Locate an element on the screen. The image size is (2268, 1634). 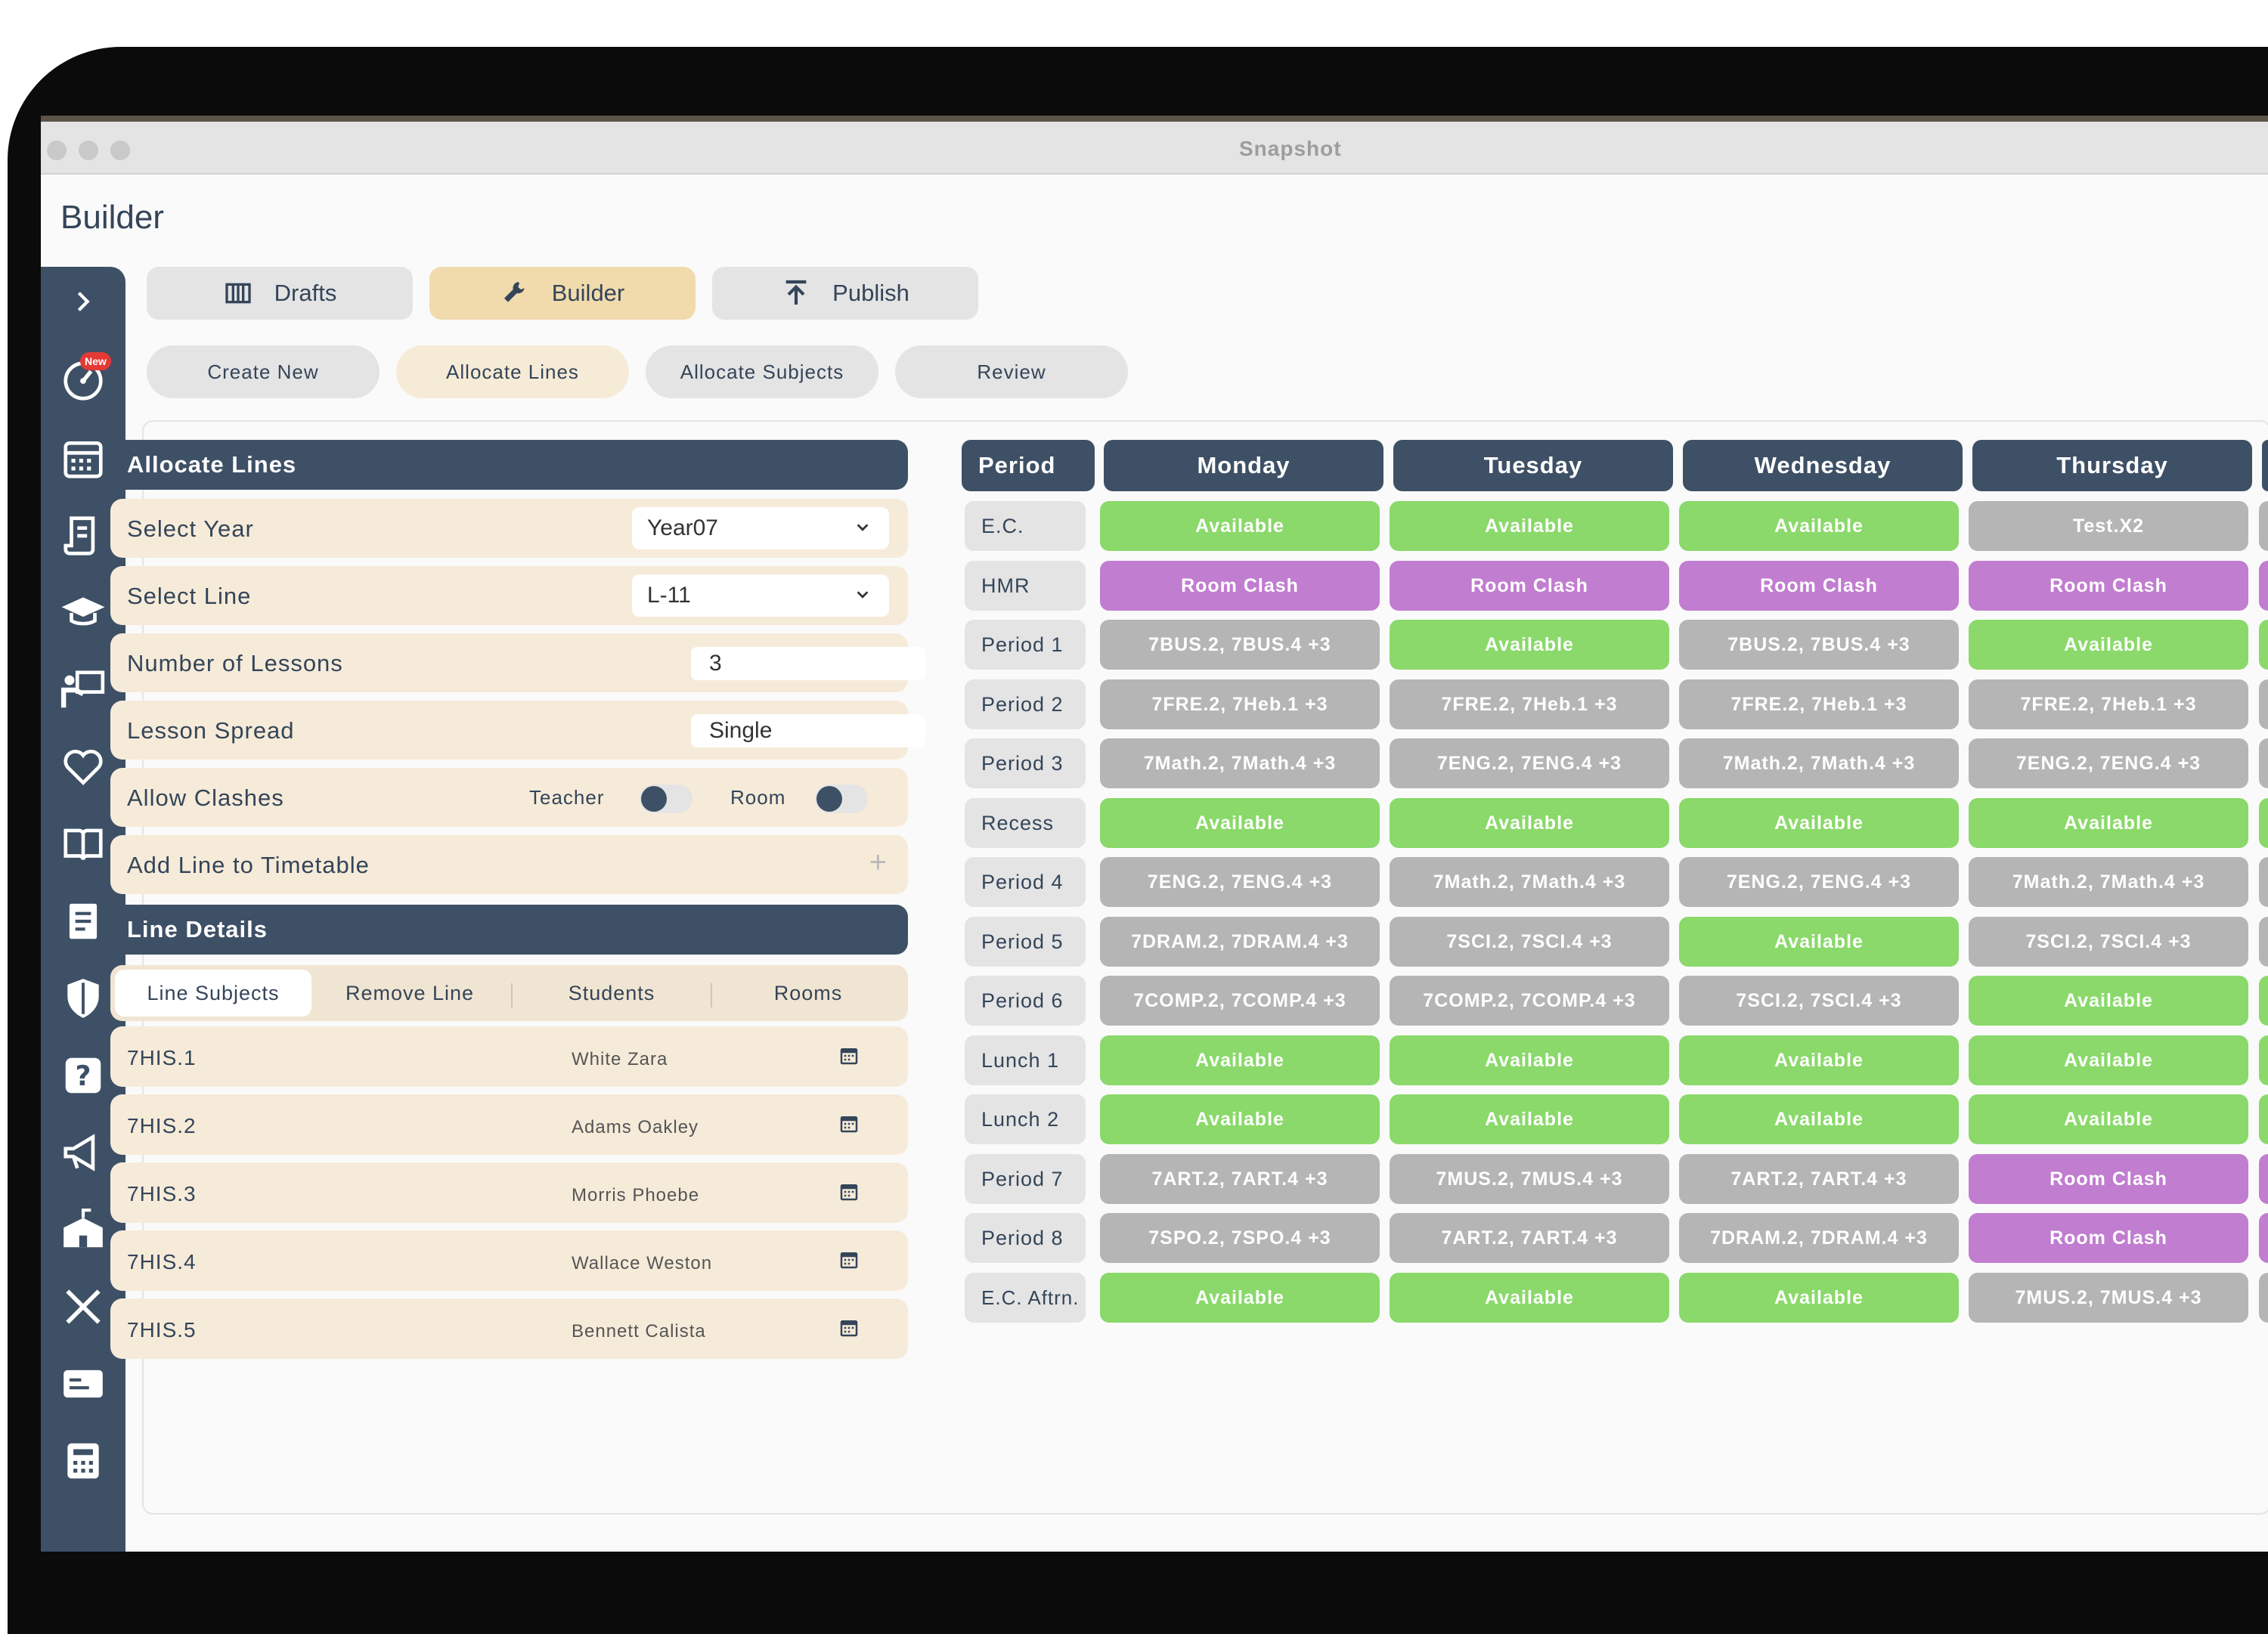
book-icon is located at coordinates (83, 844).